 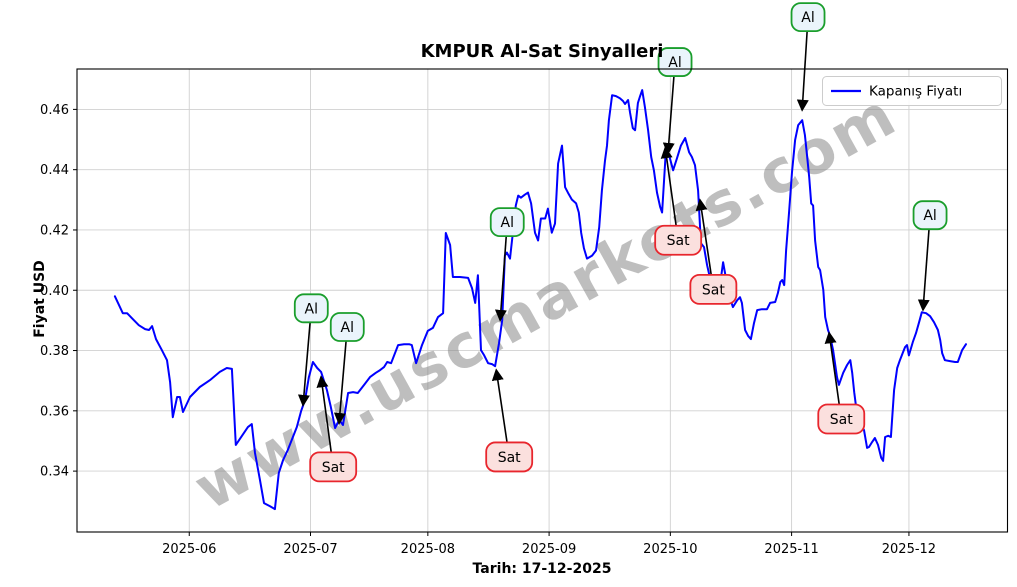 I want to click on x-tick-label: 2025-12, so click(x=909, y=549).